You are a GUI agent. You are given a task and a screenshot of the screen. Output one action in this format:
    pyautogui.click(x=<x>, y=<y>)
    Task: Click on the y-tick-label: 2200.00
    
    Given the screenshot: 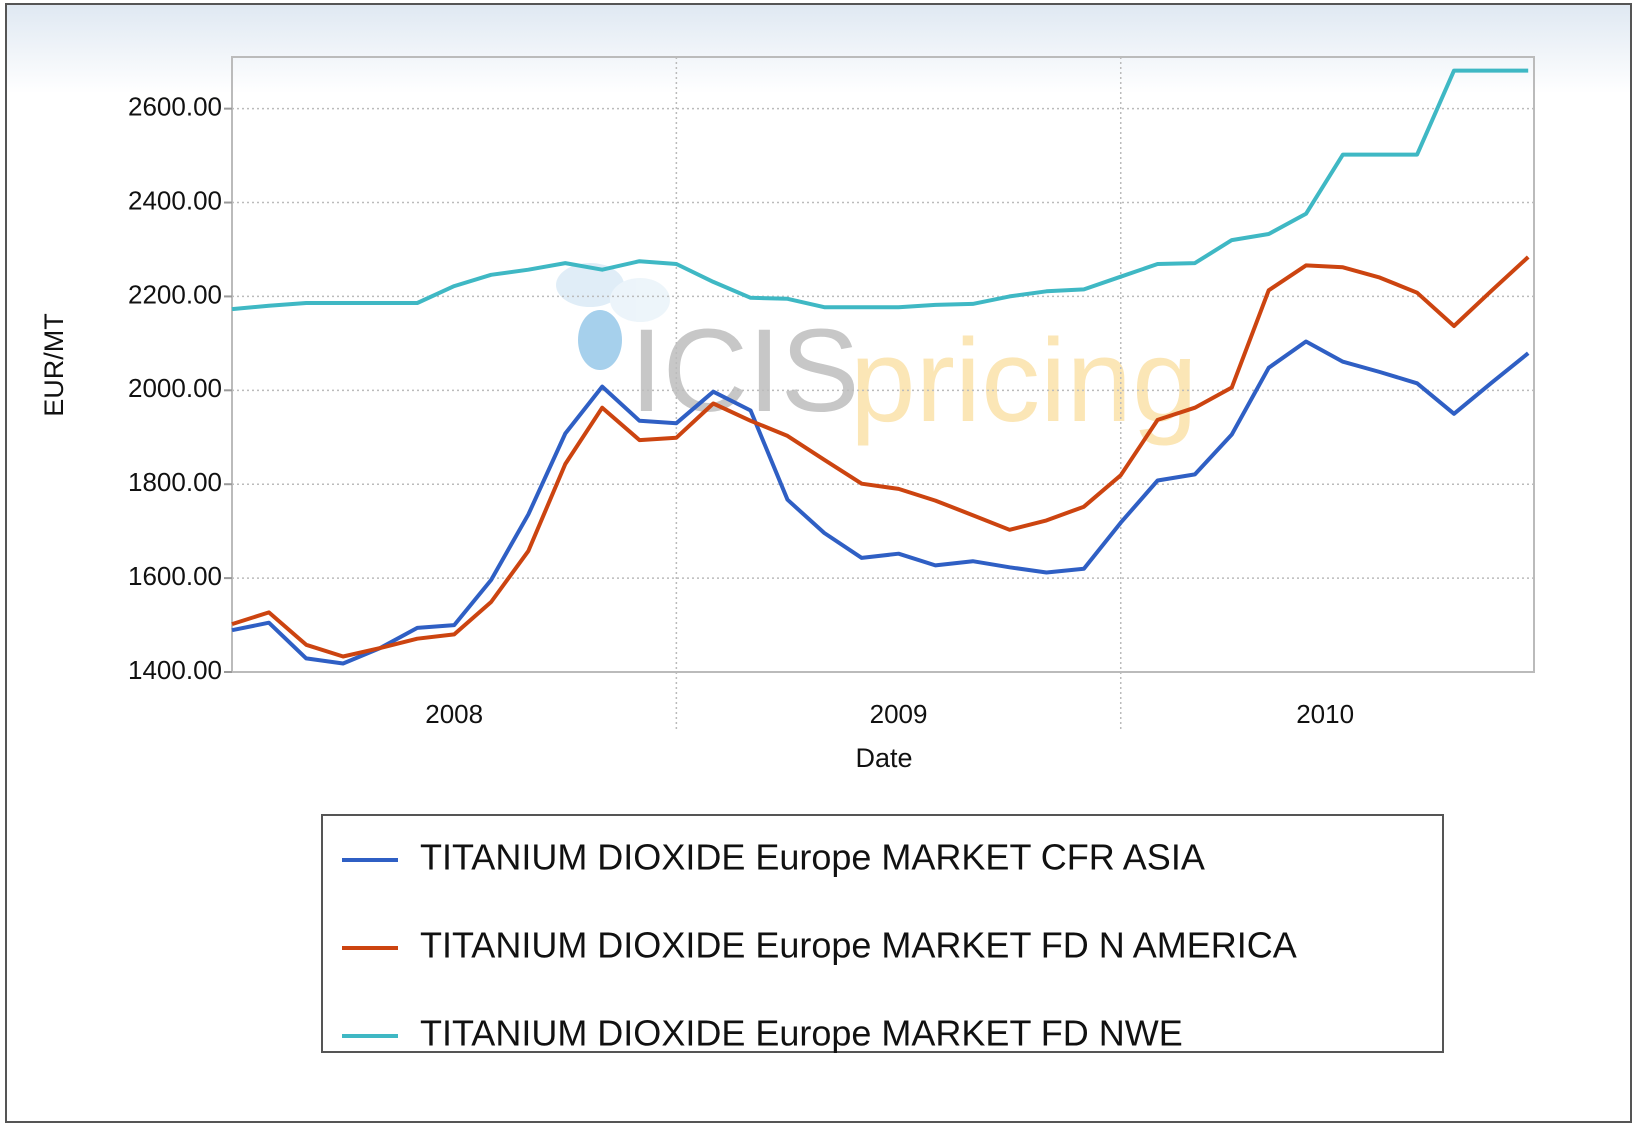 What is the action you would take?
    pyautogui.click(x=175, y=294)
    